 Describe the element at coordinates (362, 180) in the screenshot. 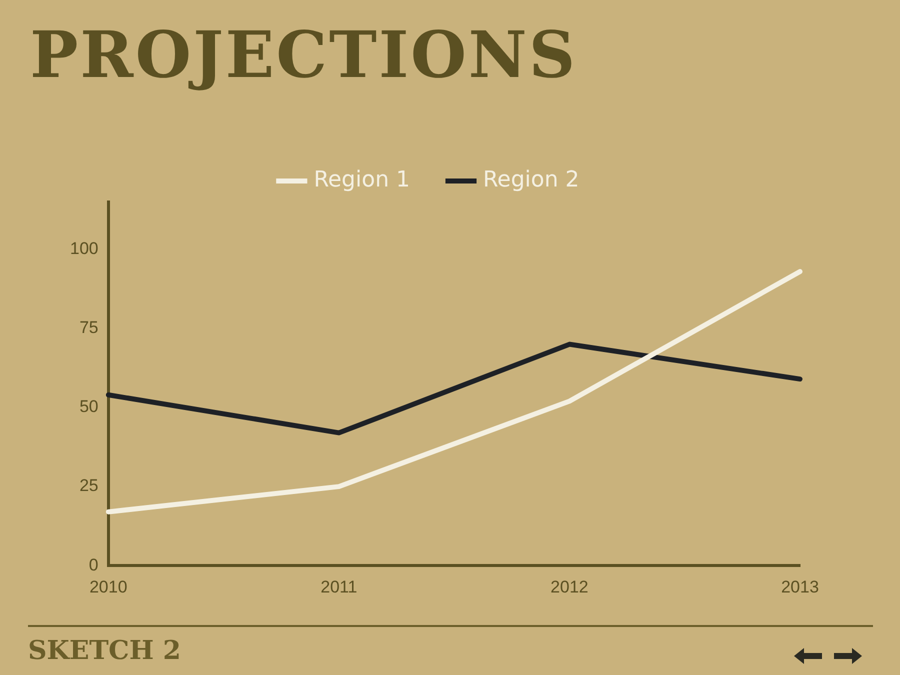

I see `legend-label: Region 1` at that location.